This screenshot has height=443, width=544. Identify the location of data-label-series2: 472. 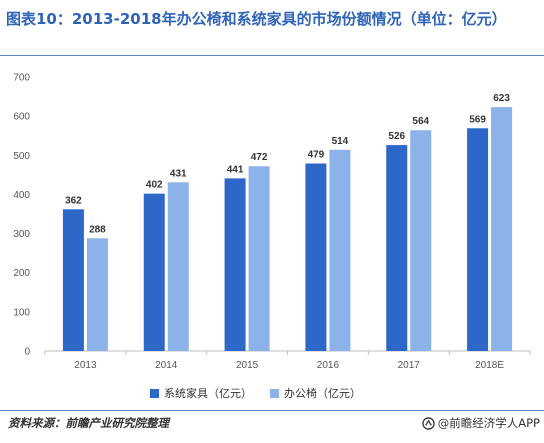
(259, 157).